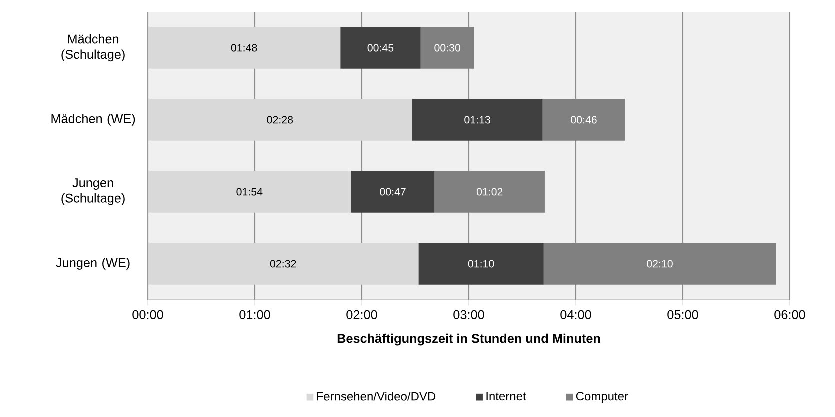  I want to click on data-label: 01:48, so click(244, 48).